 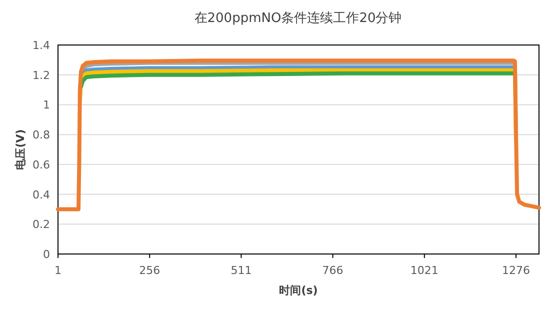 I want to click on x-tick-label: 1276, so click(x=516, y=270).